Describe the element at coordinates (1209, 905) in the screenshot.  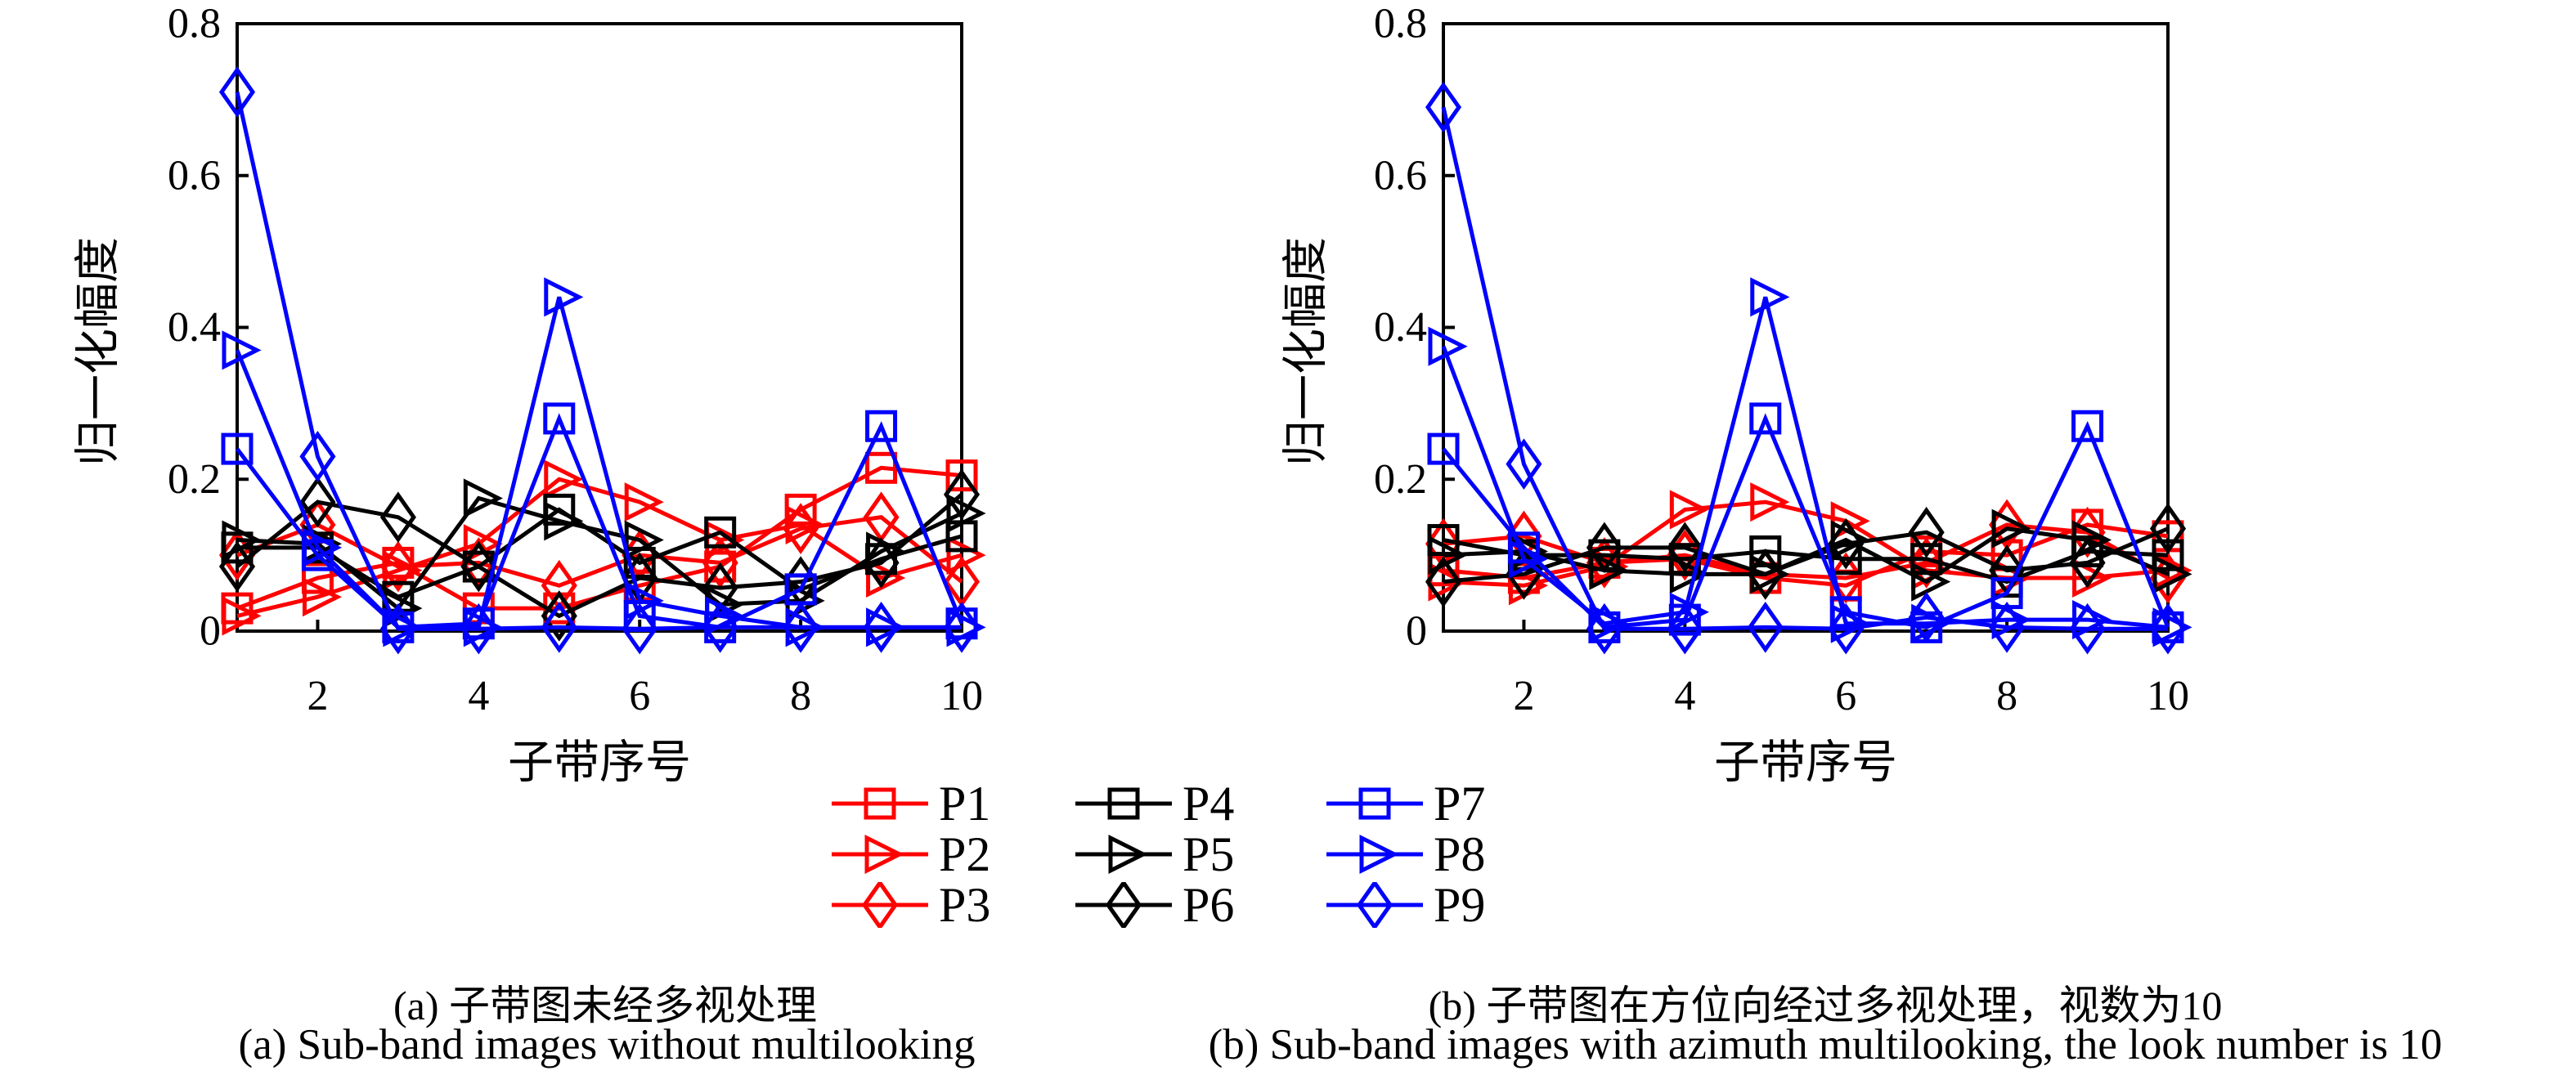
I see `legend-label: P6` at that location.